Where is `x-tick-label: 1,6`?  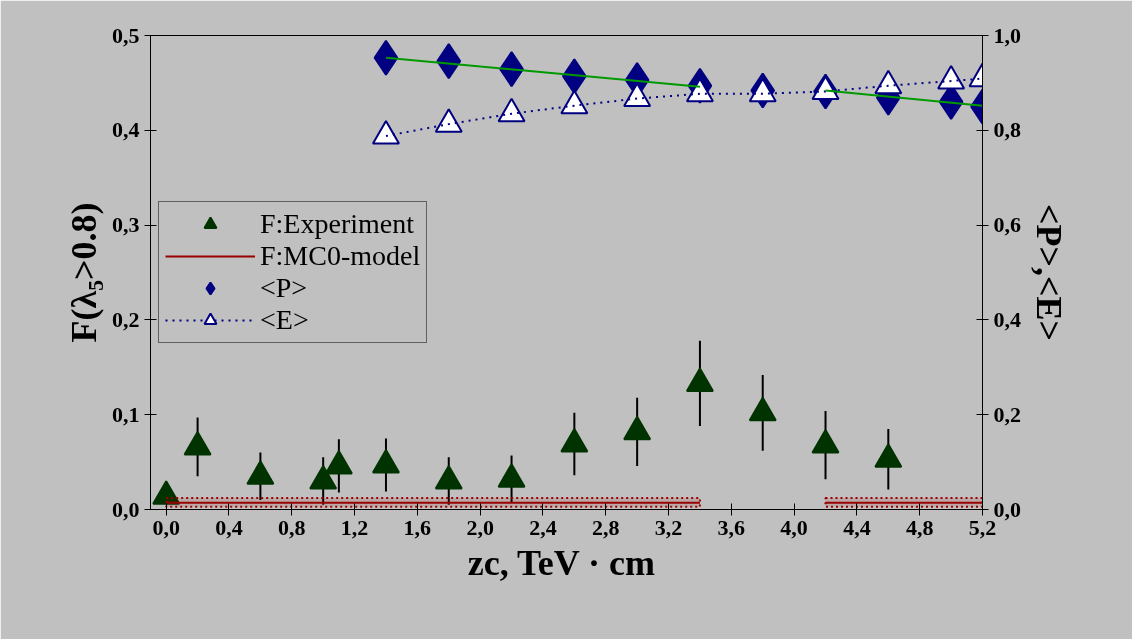 x-tick-label: 1,6 is located at coordinates (417, 527).